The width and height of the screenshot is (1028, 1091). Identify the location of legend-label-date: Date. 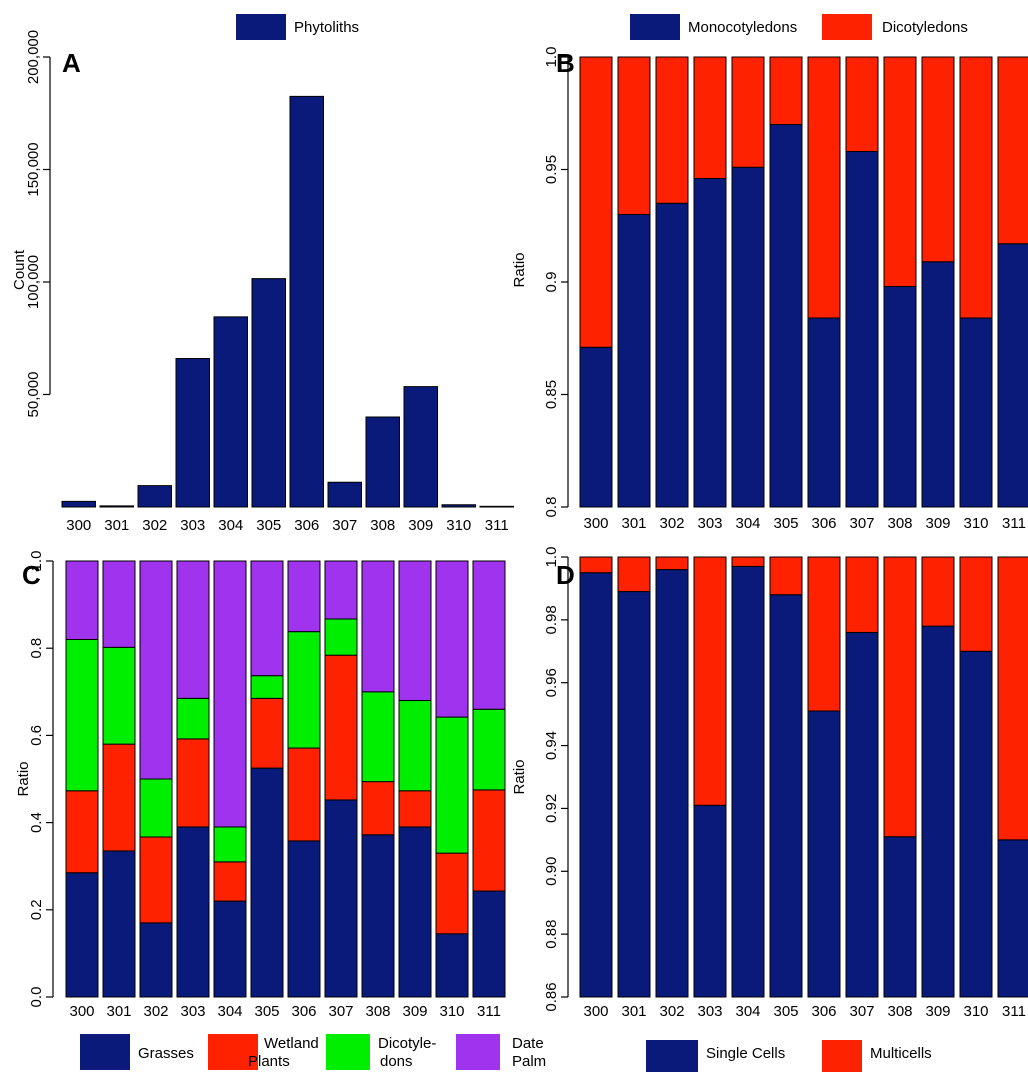
(528, 1043).